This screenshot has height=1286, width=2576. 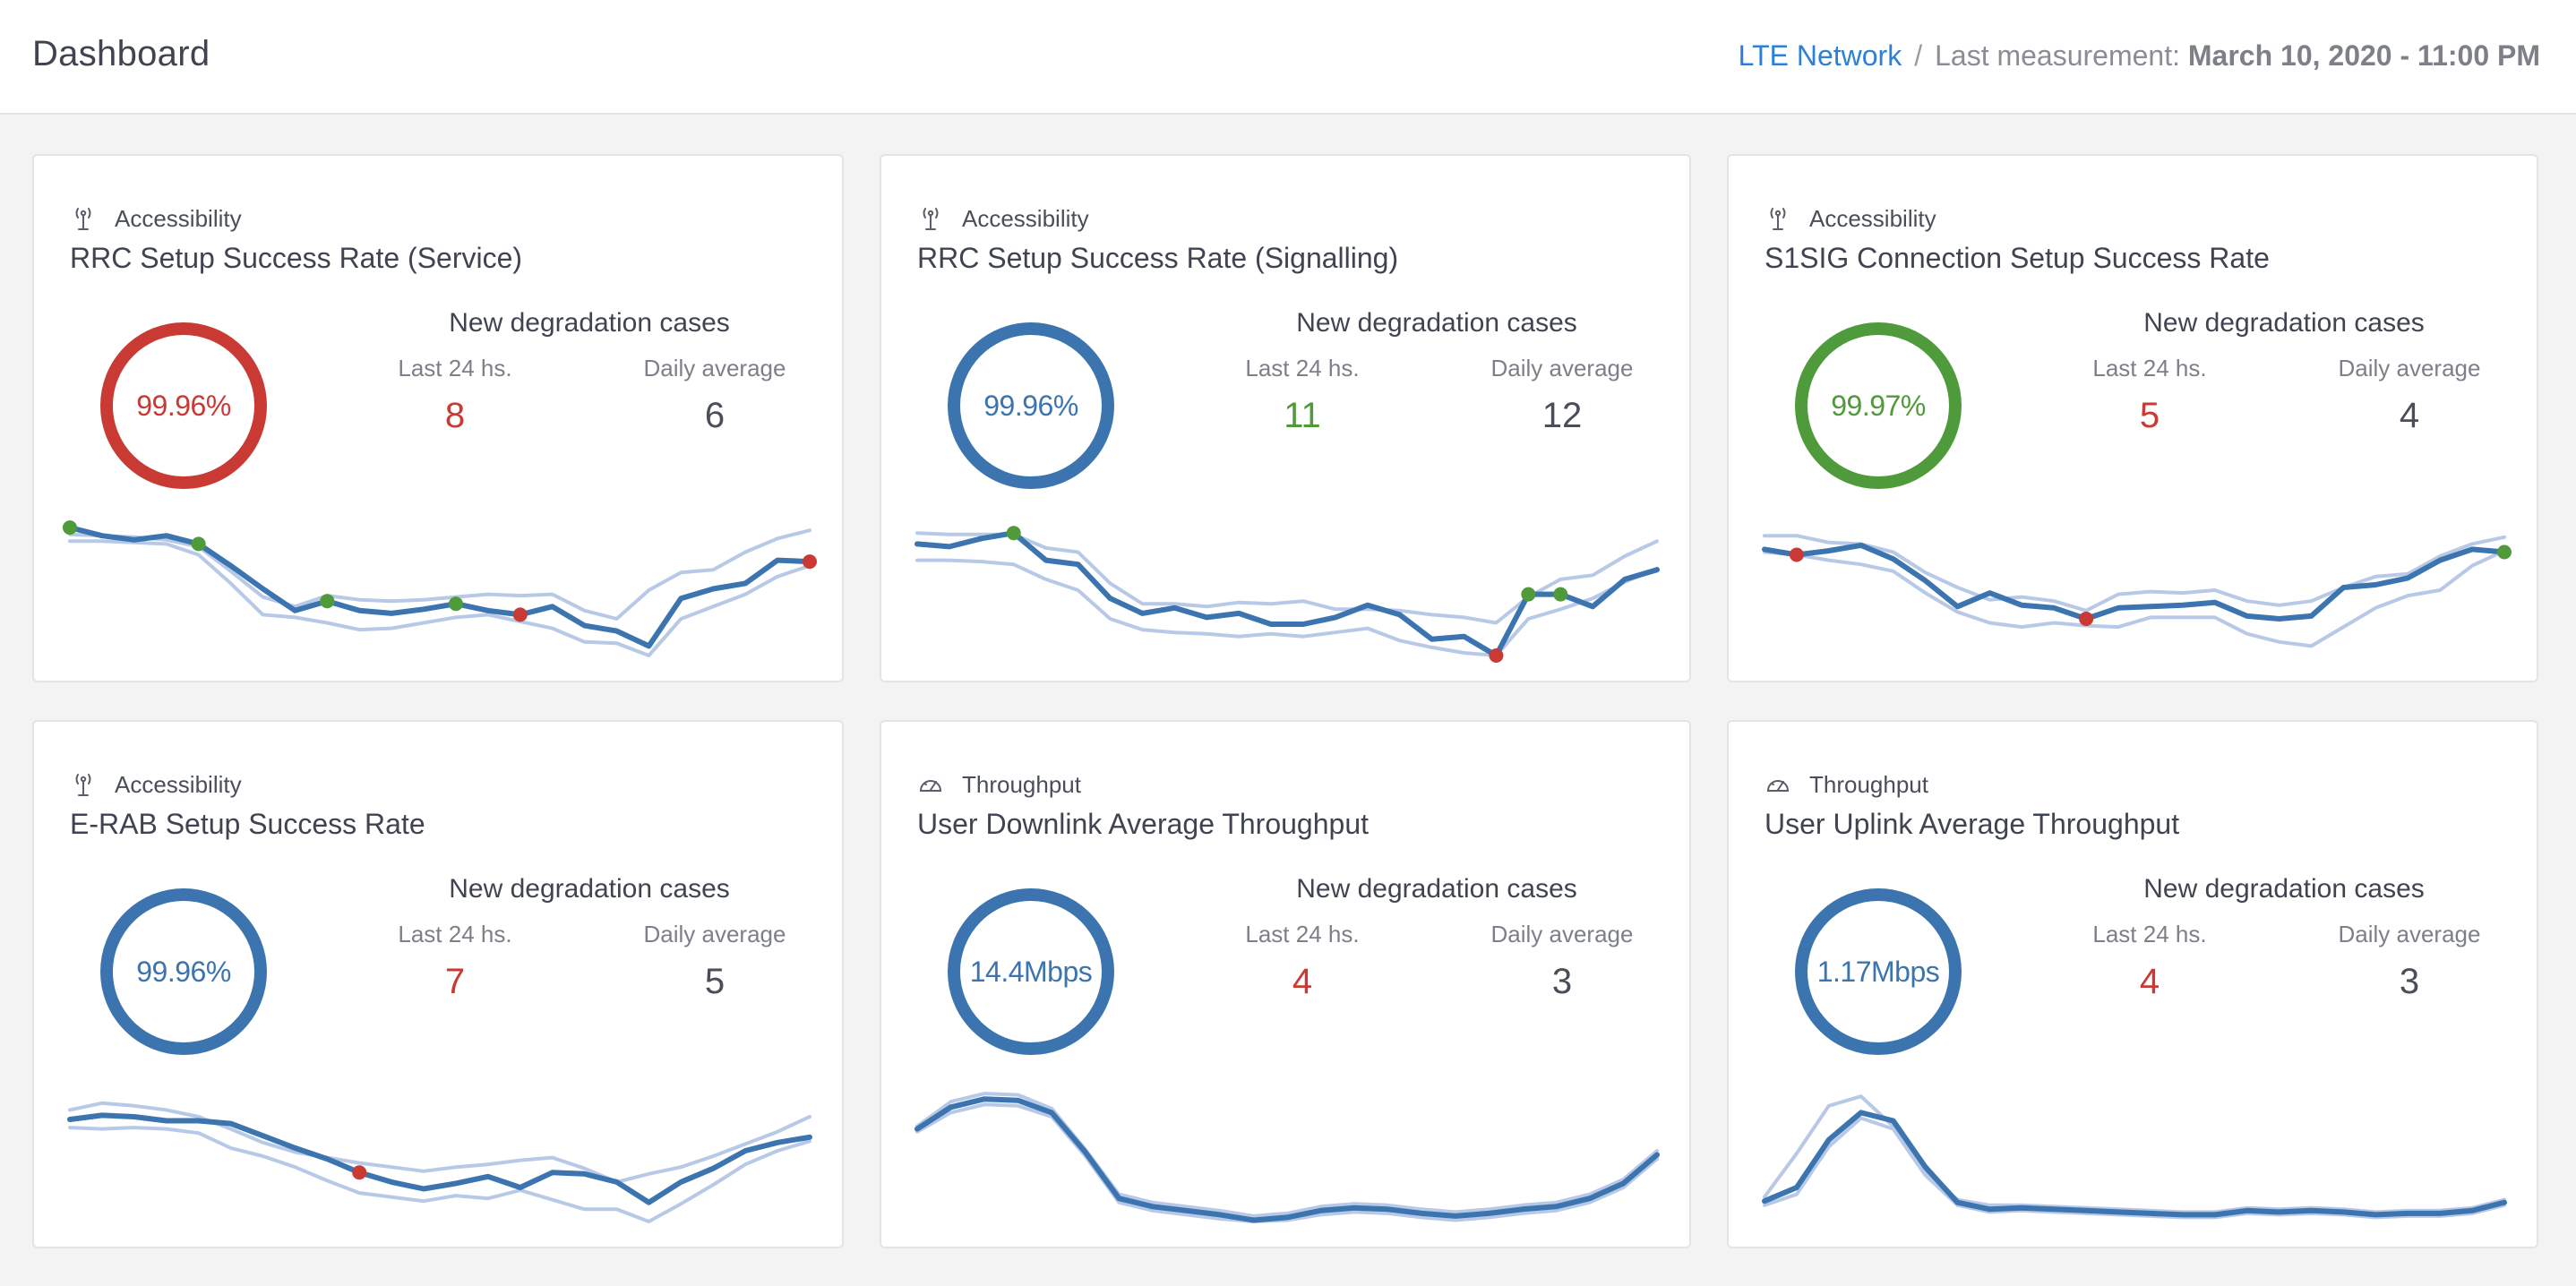 What do you see at coordinates (247, 824) in the screenshot?
I see `kpi-title: E-RAB Setup Success Rate` at bounding box center [247, 824].